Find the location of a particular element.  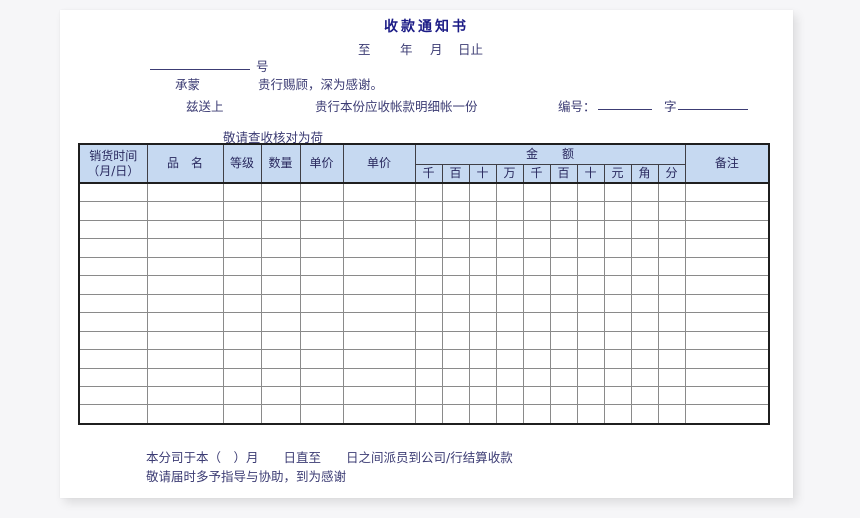

header-grade: 等级 is located at coordinates (242, 163).